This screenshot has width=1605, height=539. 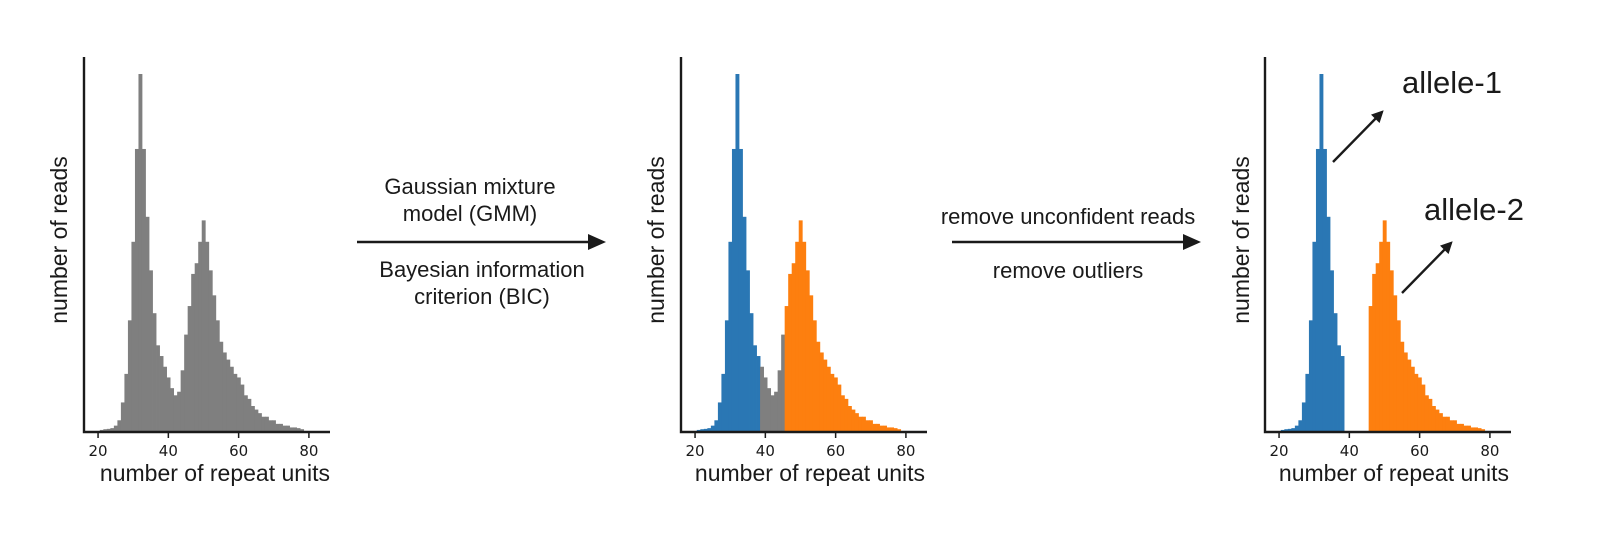 What do you see at coordinates (469, 186) in the screenshot?
I see `step-gmm-line-1: Gaussian mixture` at bounding box center [469, 186].